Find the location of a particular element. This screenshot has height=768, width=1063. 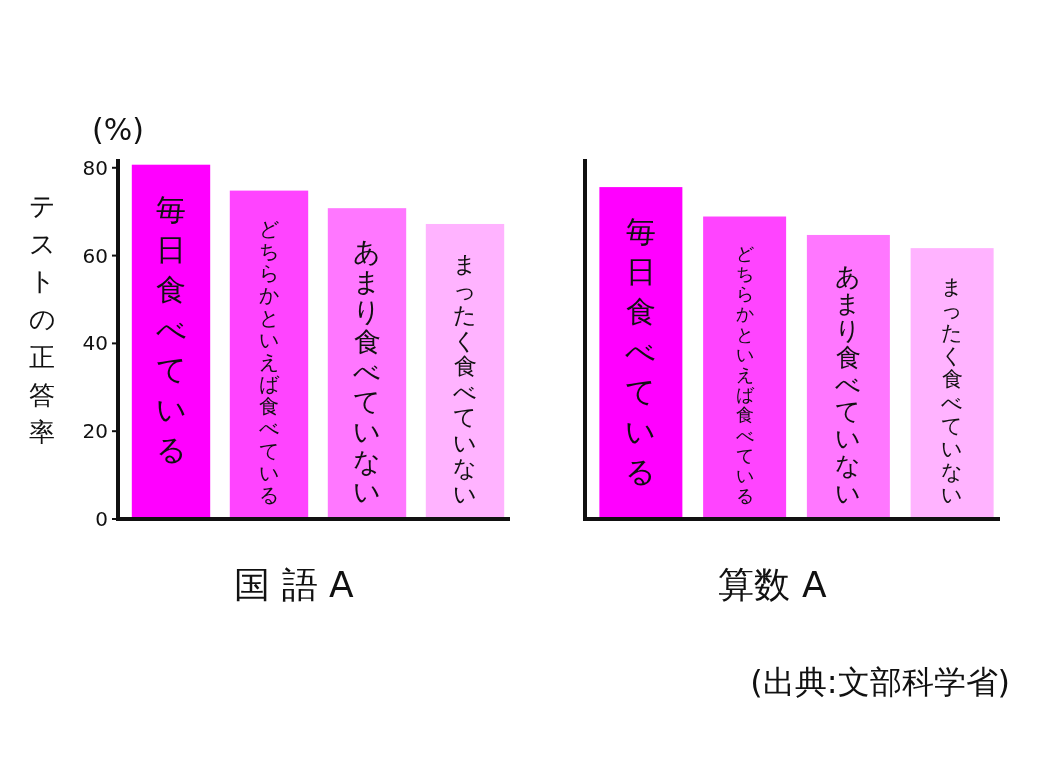

y-tick-label: 80 is located at coordinates (95, 167).